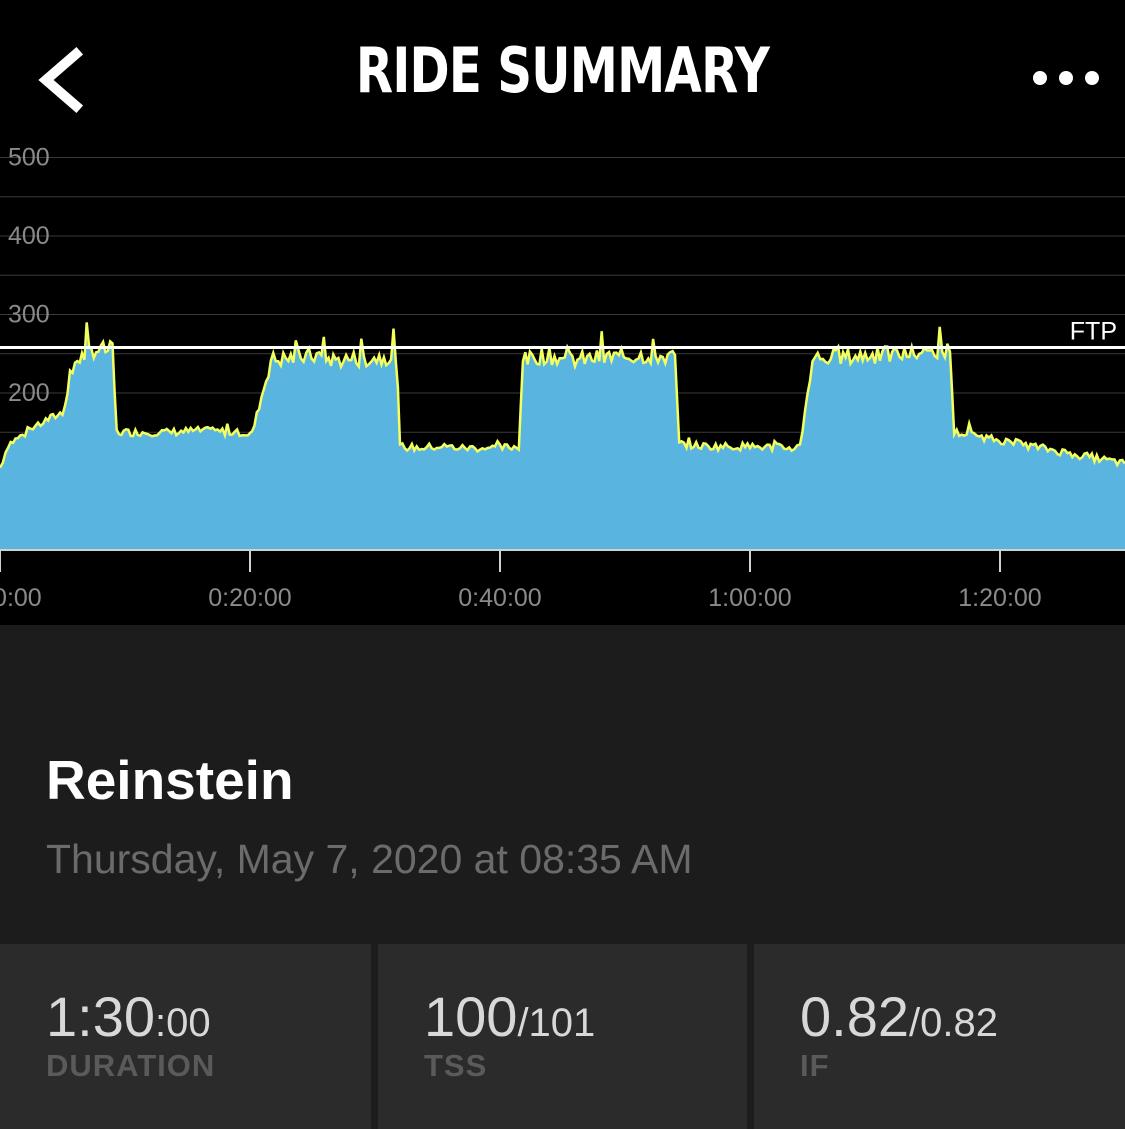 The height and width of the screenshot is (1129, 1125). Describe the element at coordinates (815, 1065) in the screenshot. I see `if-label: IF` at that location.